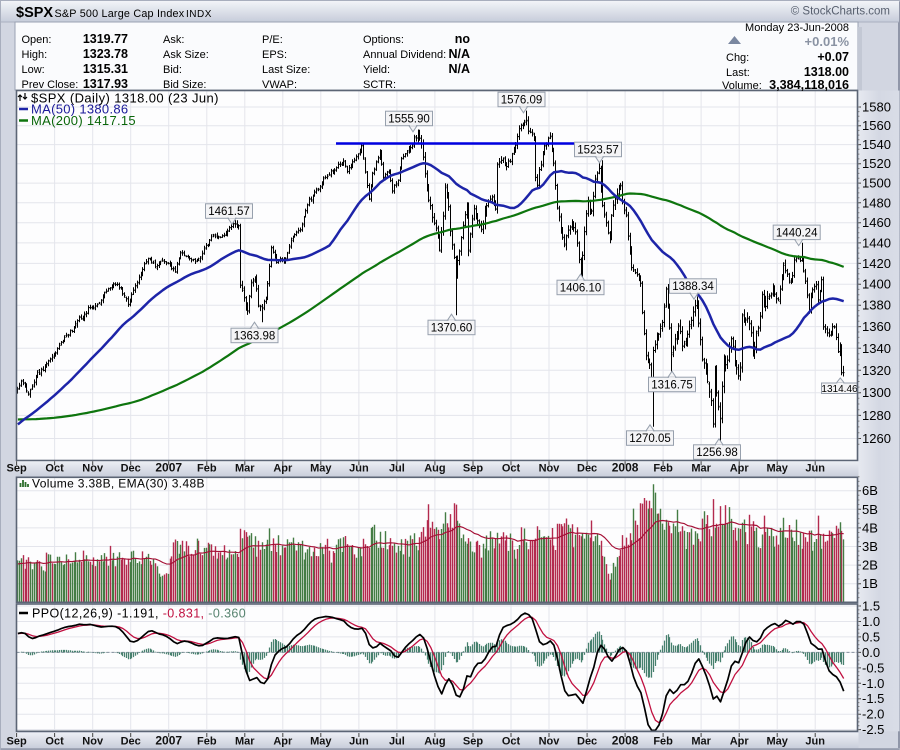  I want to click on svg-text: 1280, so click(876, 415).